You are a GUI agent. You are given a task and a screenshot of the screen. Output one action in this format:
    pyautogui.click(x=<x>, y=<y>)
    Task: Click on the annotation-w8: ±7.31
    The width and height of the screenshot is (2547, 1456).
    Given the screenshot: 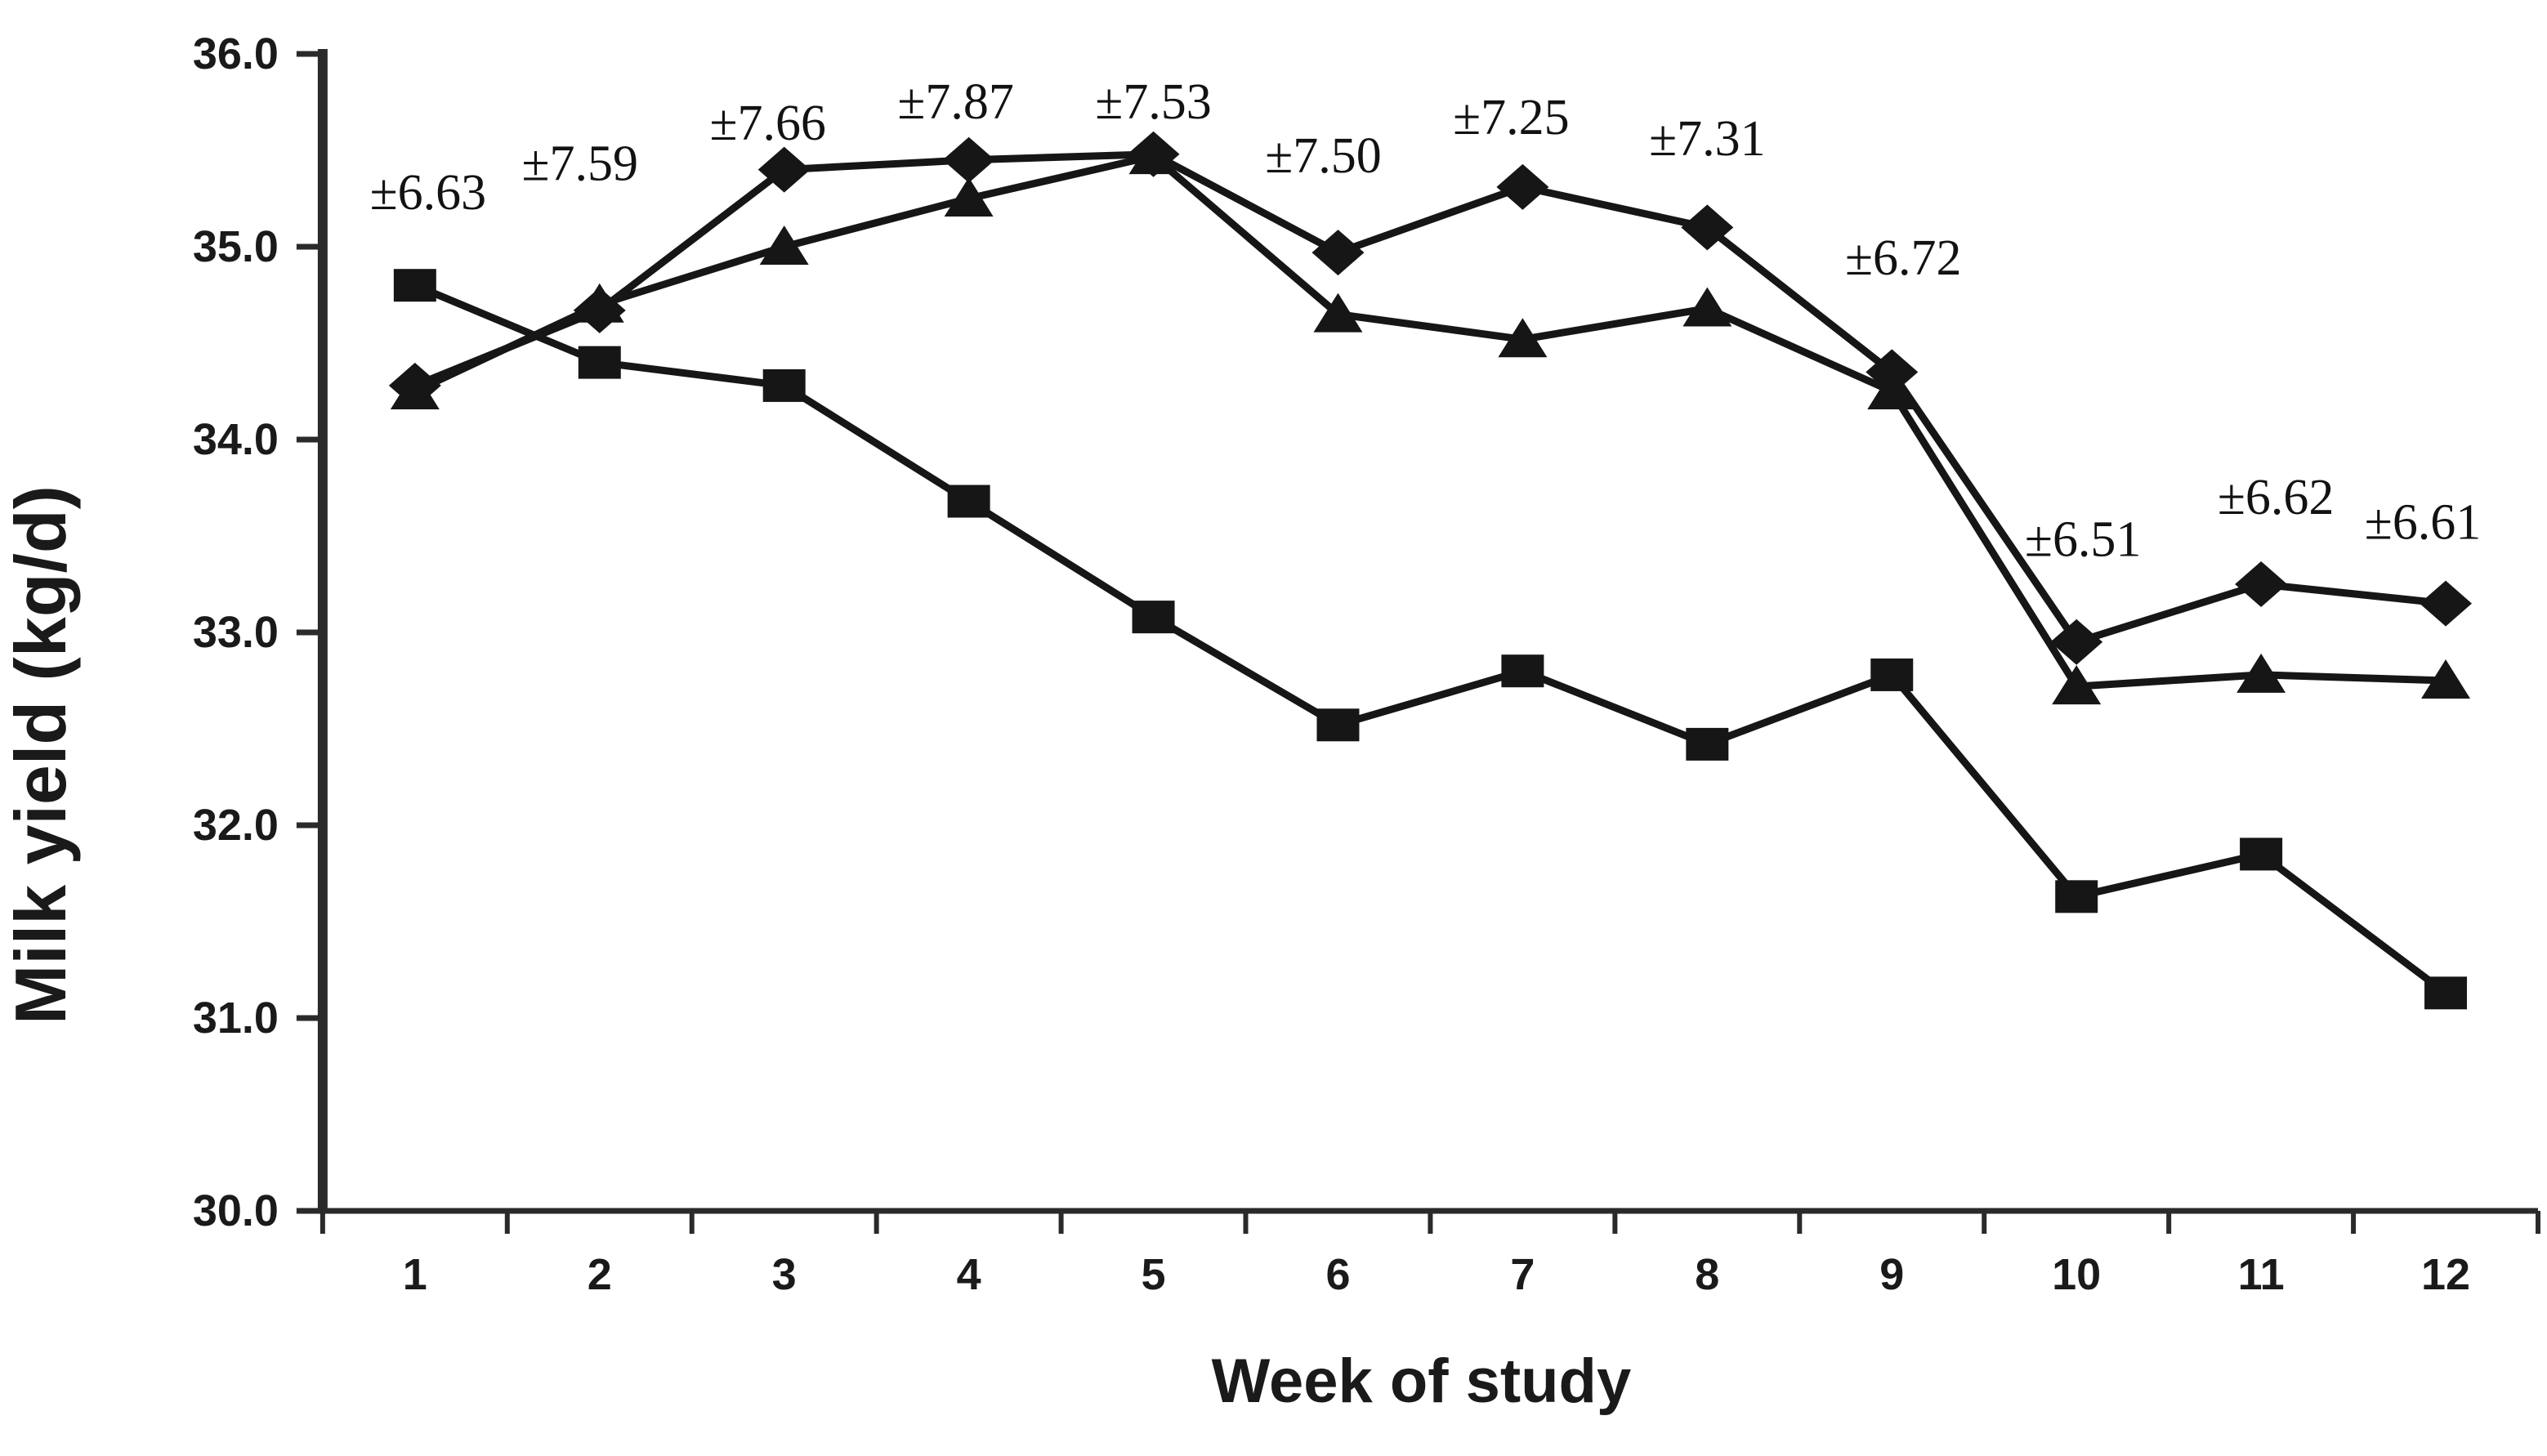 What is the action you would take?
    pyautogui.click(x=1707, y=139)
    